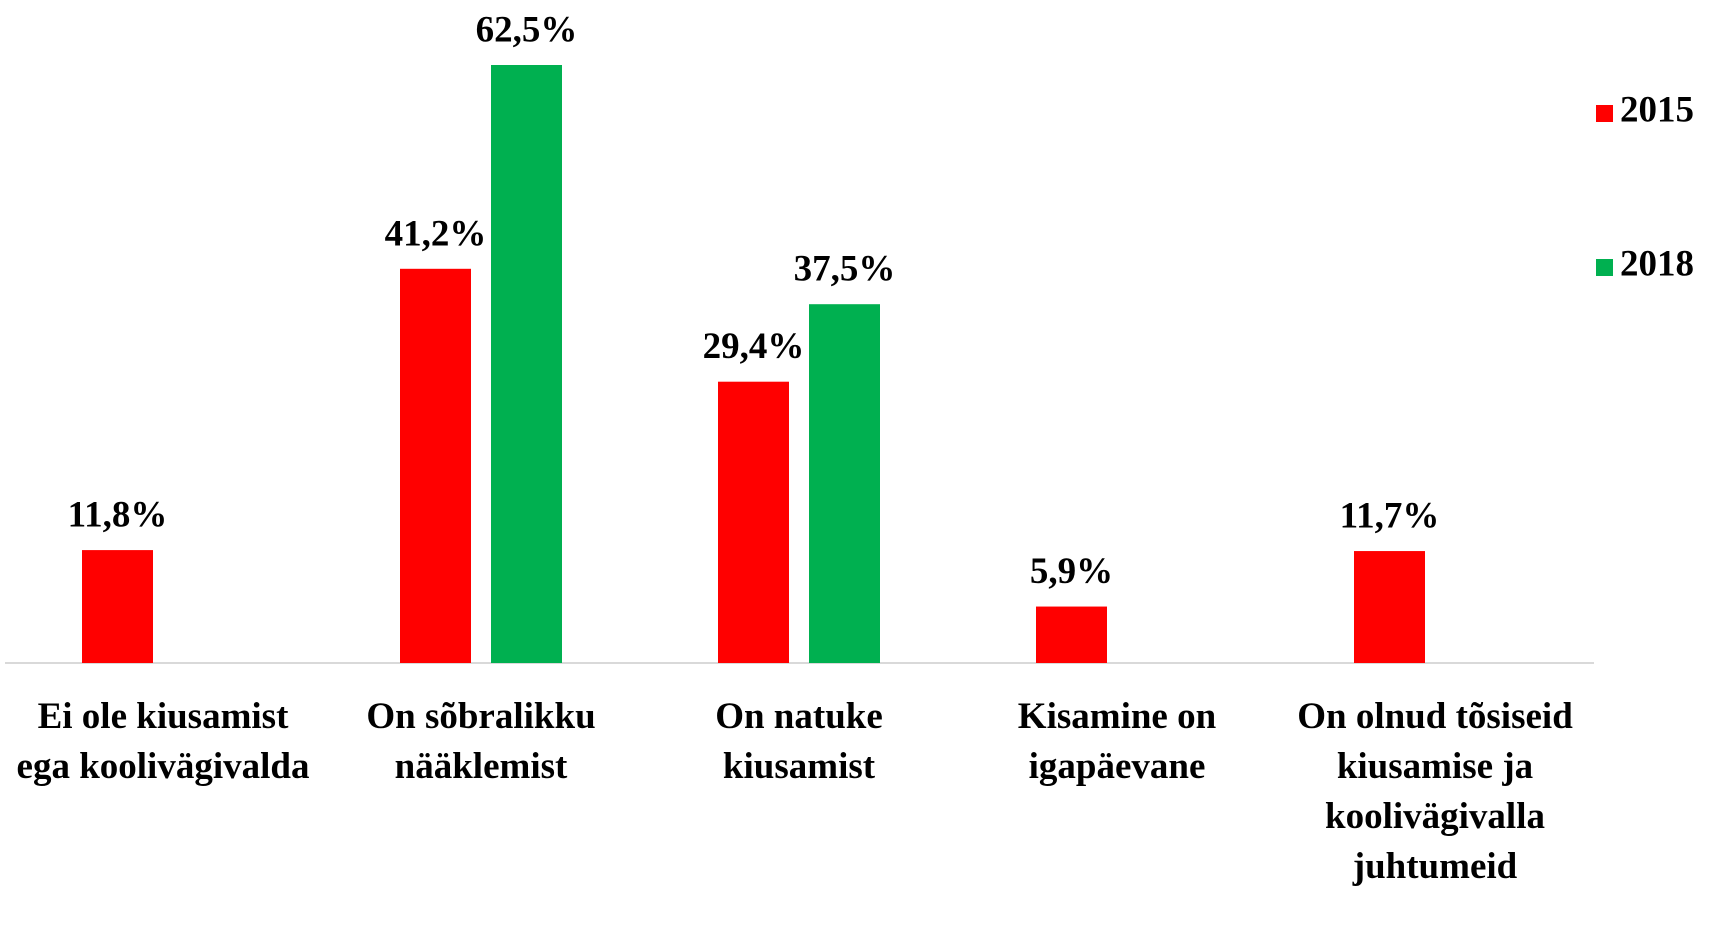 The height and width of the screenshot is (929, 1721). I want to click on value-label: 11,7%, so click(1390, 516).